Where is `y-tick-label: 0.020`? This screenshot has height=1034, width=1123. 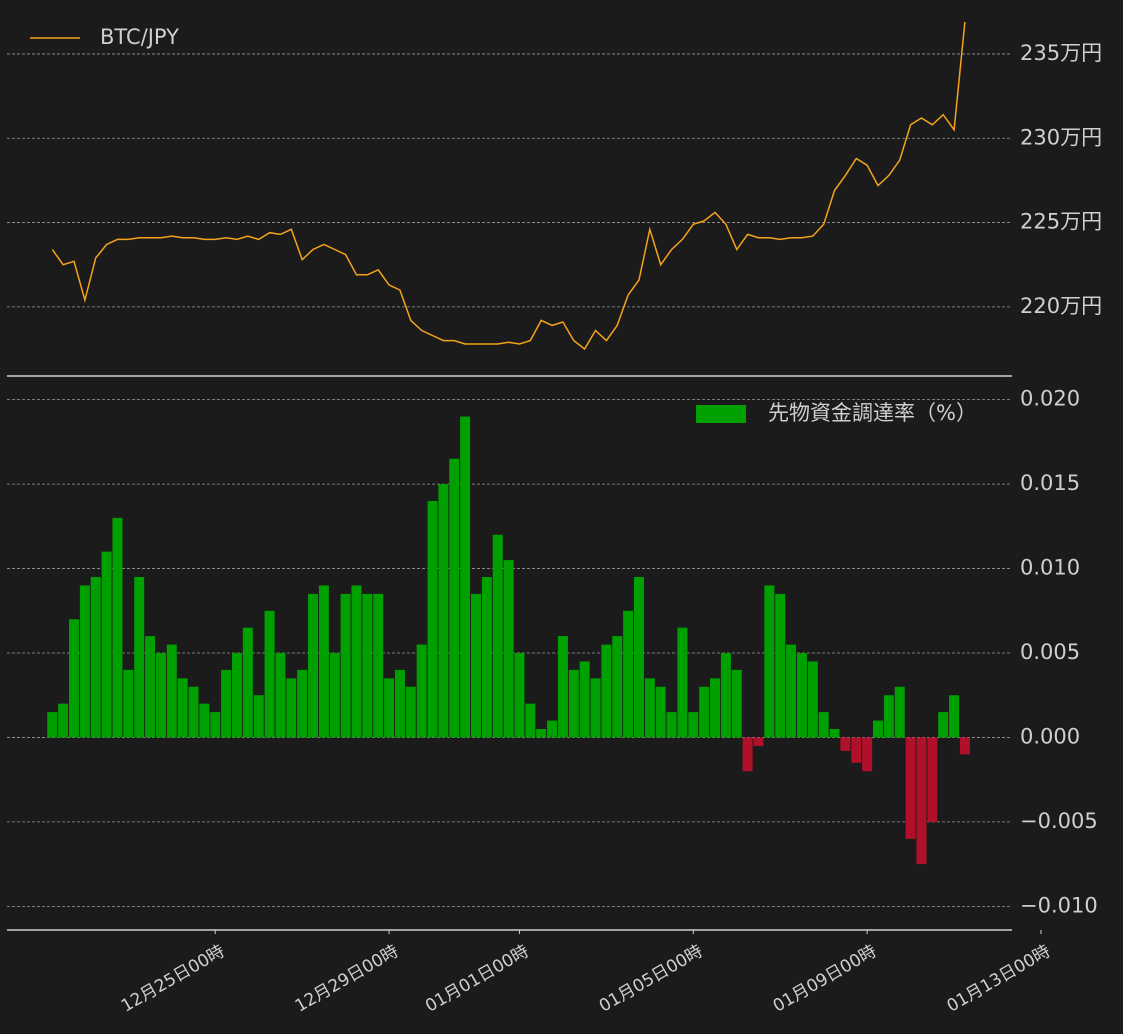 y-tick-label: 0.020 is located at coordinates (1050, 399).